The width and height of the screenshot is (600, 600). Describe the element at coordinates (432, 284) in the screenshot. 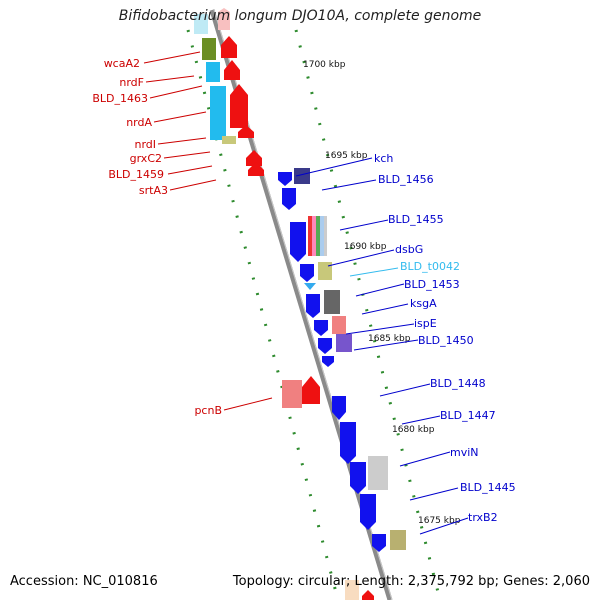

I see `gene-label-BLD_1453: BLD_1453` at that location.